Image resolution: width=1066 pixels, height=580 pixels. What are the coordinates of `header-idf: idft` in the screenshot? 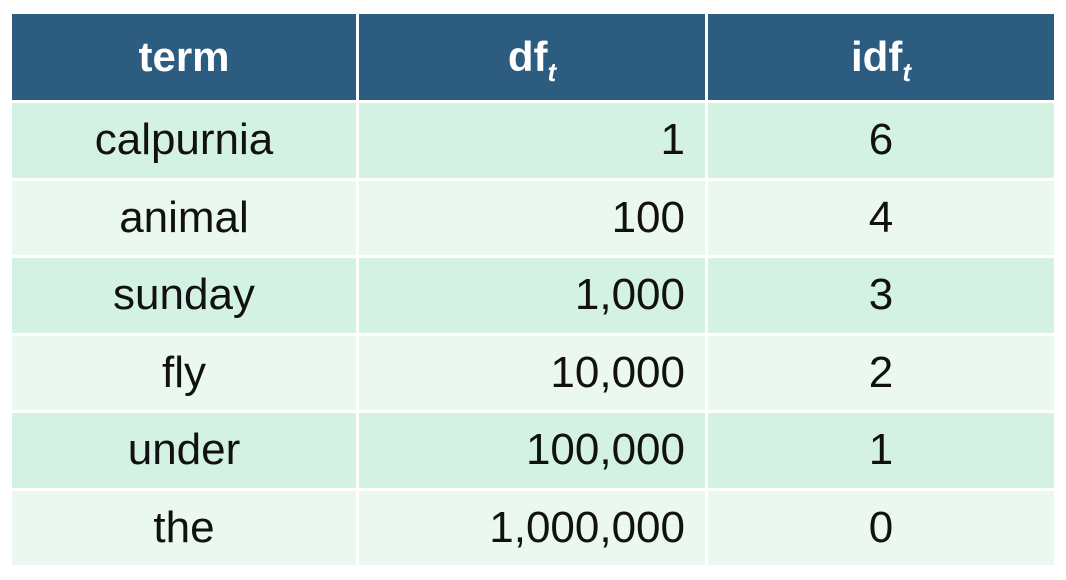 It's located at (881, 57).